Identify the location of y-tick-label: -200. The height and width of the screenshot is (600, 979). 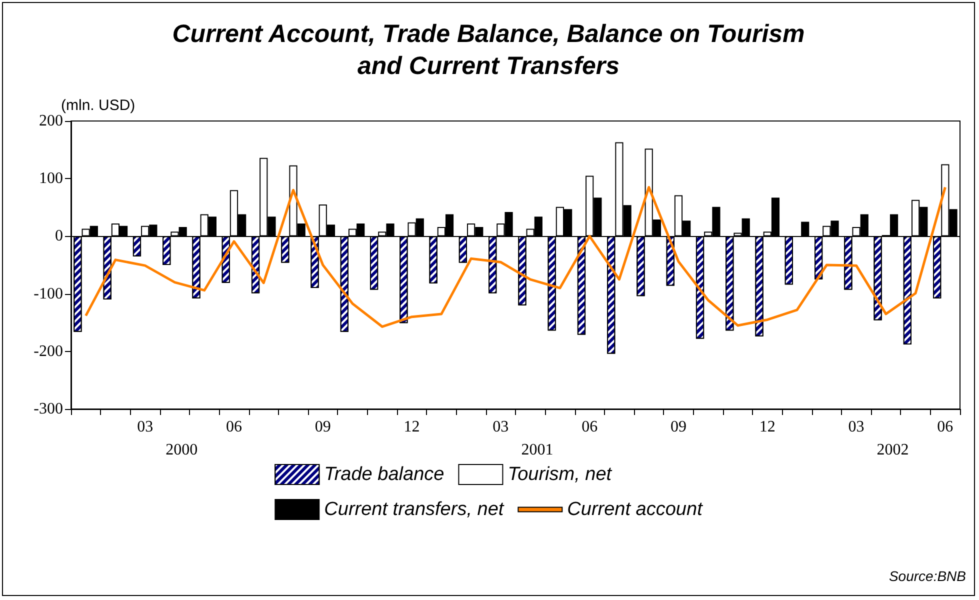
(48, 351).